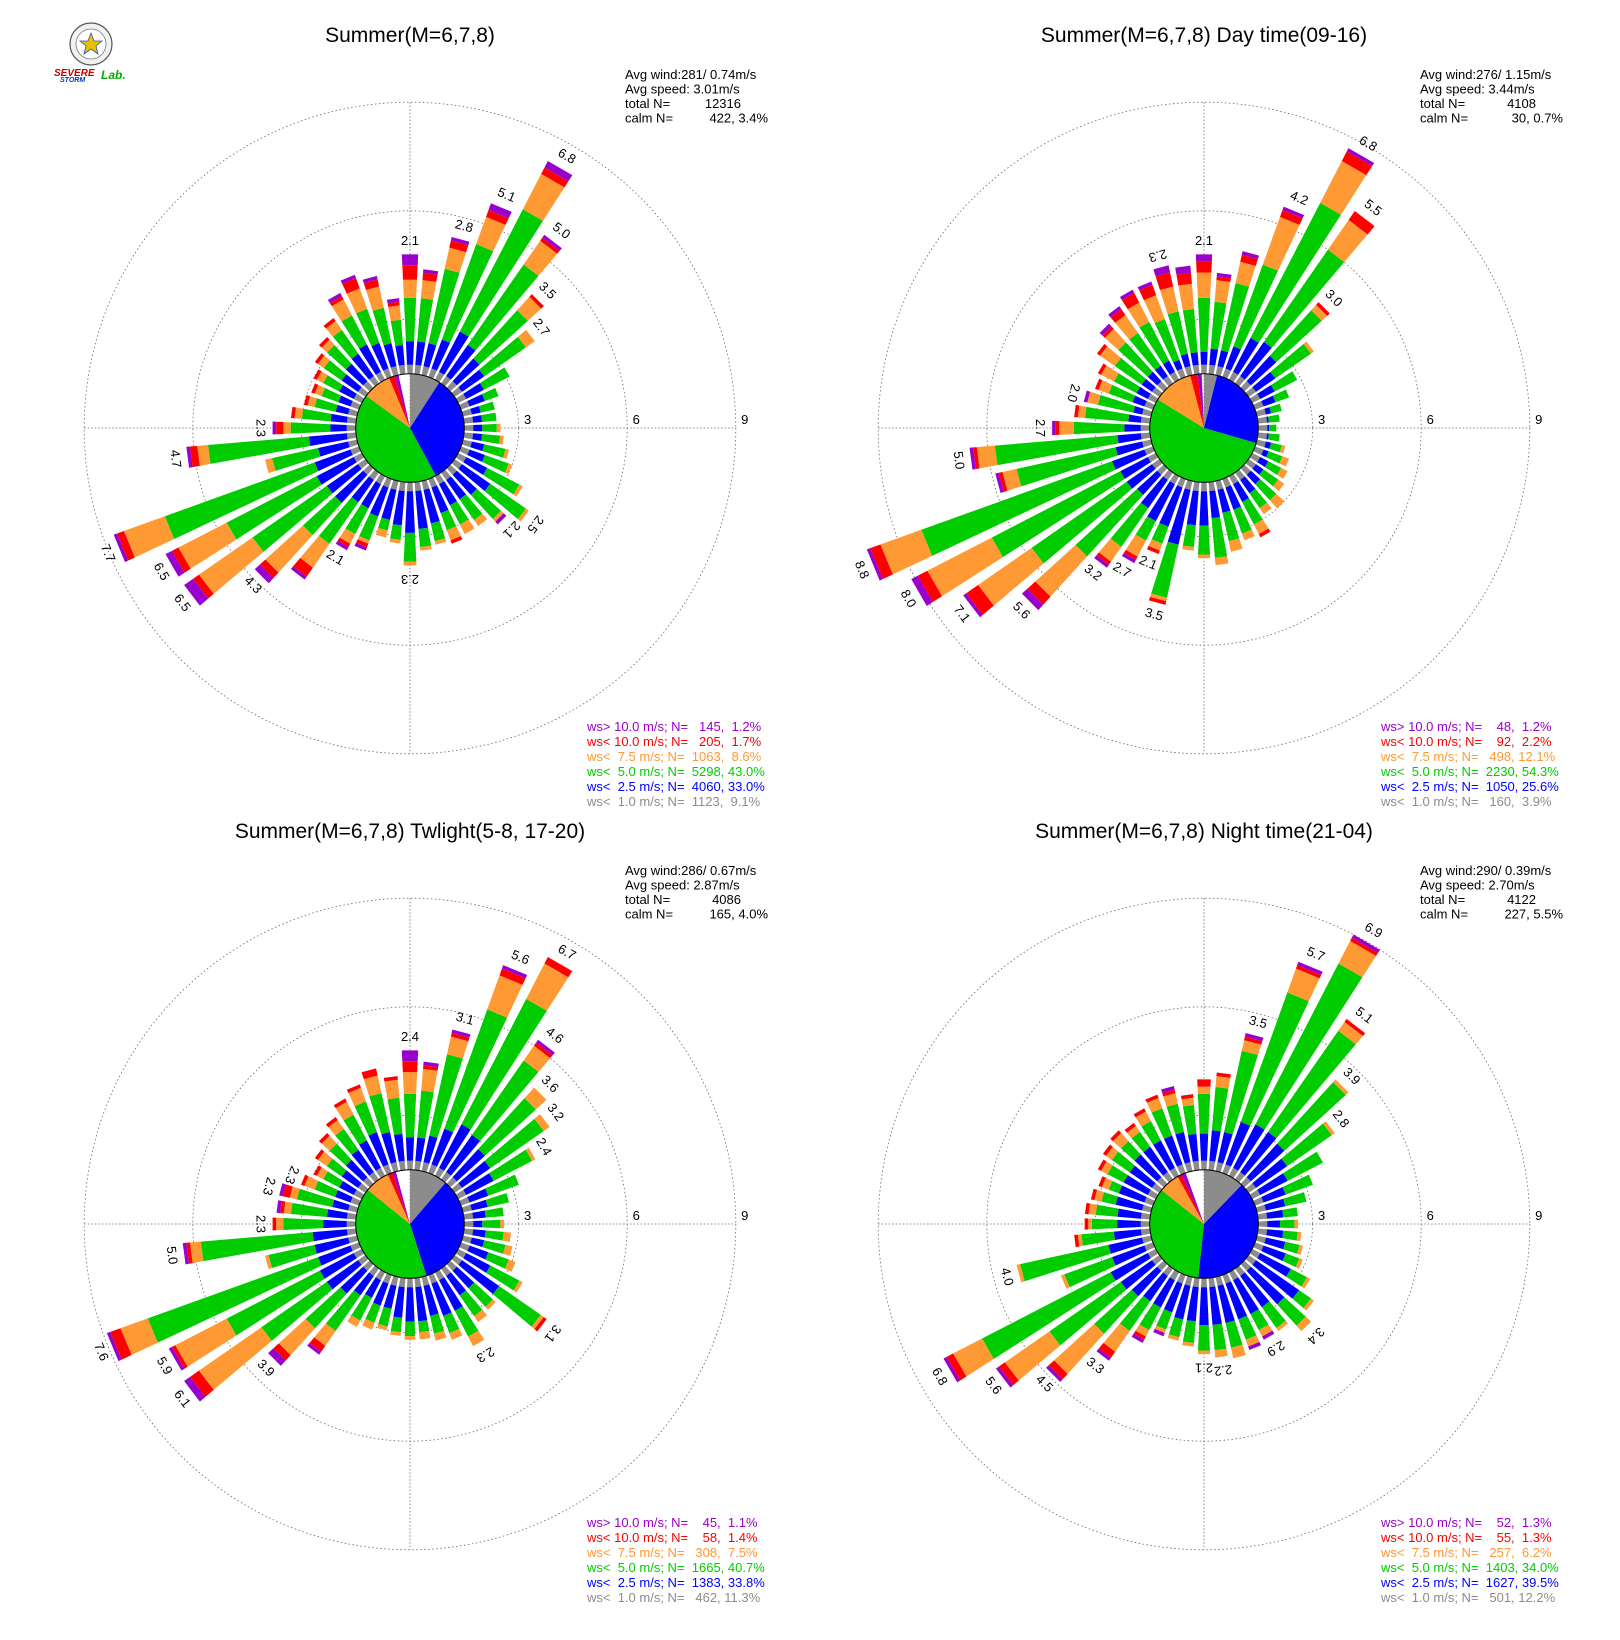  Describe the element at coordinates (675, 771) in the screenshot. I see `legend-entry-green: ws< 5.0 m/s; N= 5298, 43.0%` at that location.